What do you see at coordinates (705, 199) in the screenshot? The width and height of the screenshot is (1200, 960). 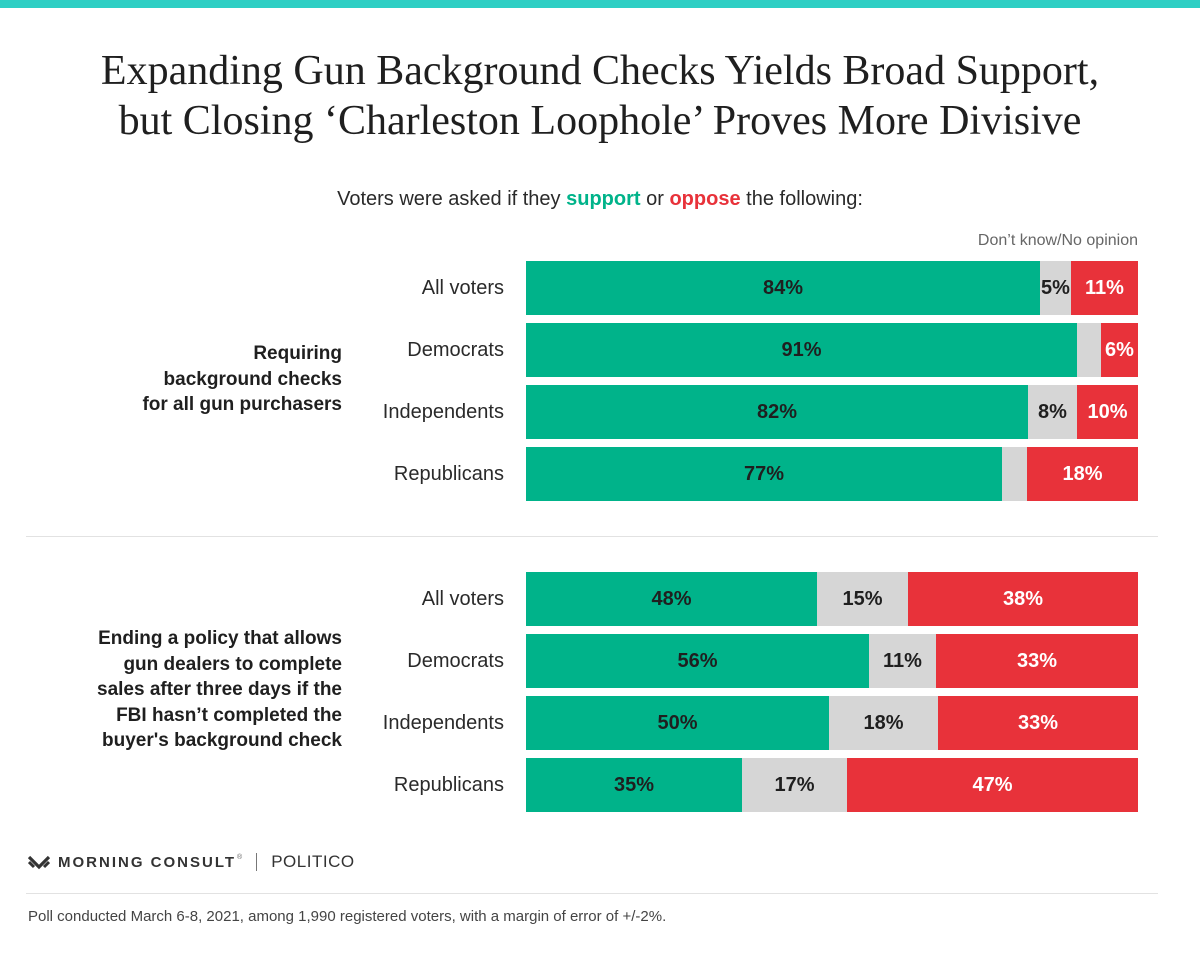 I see `subtitle-oppose-word: oppose` at bounding box center [705, 199].